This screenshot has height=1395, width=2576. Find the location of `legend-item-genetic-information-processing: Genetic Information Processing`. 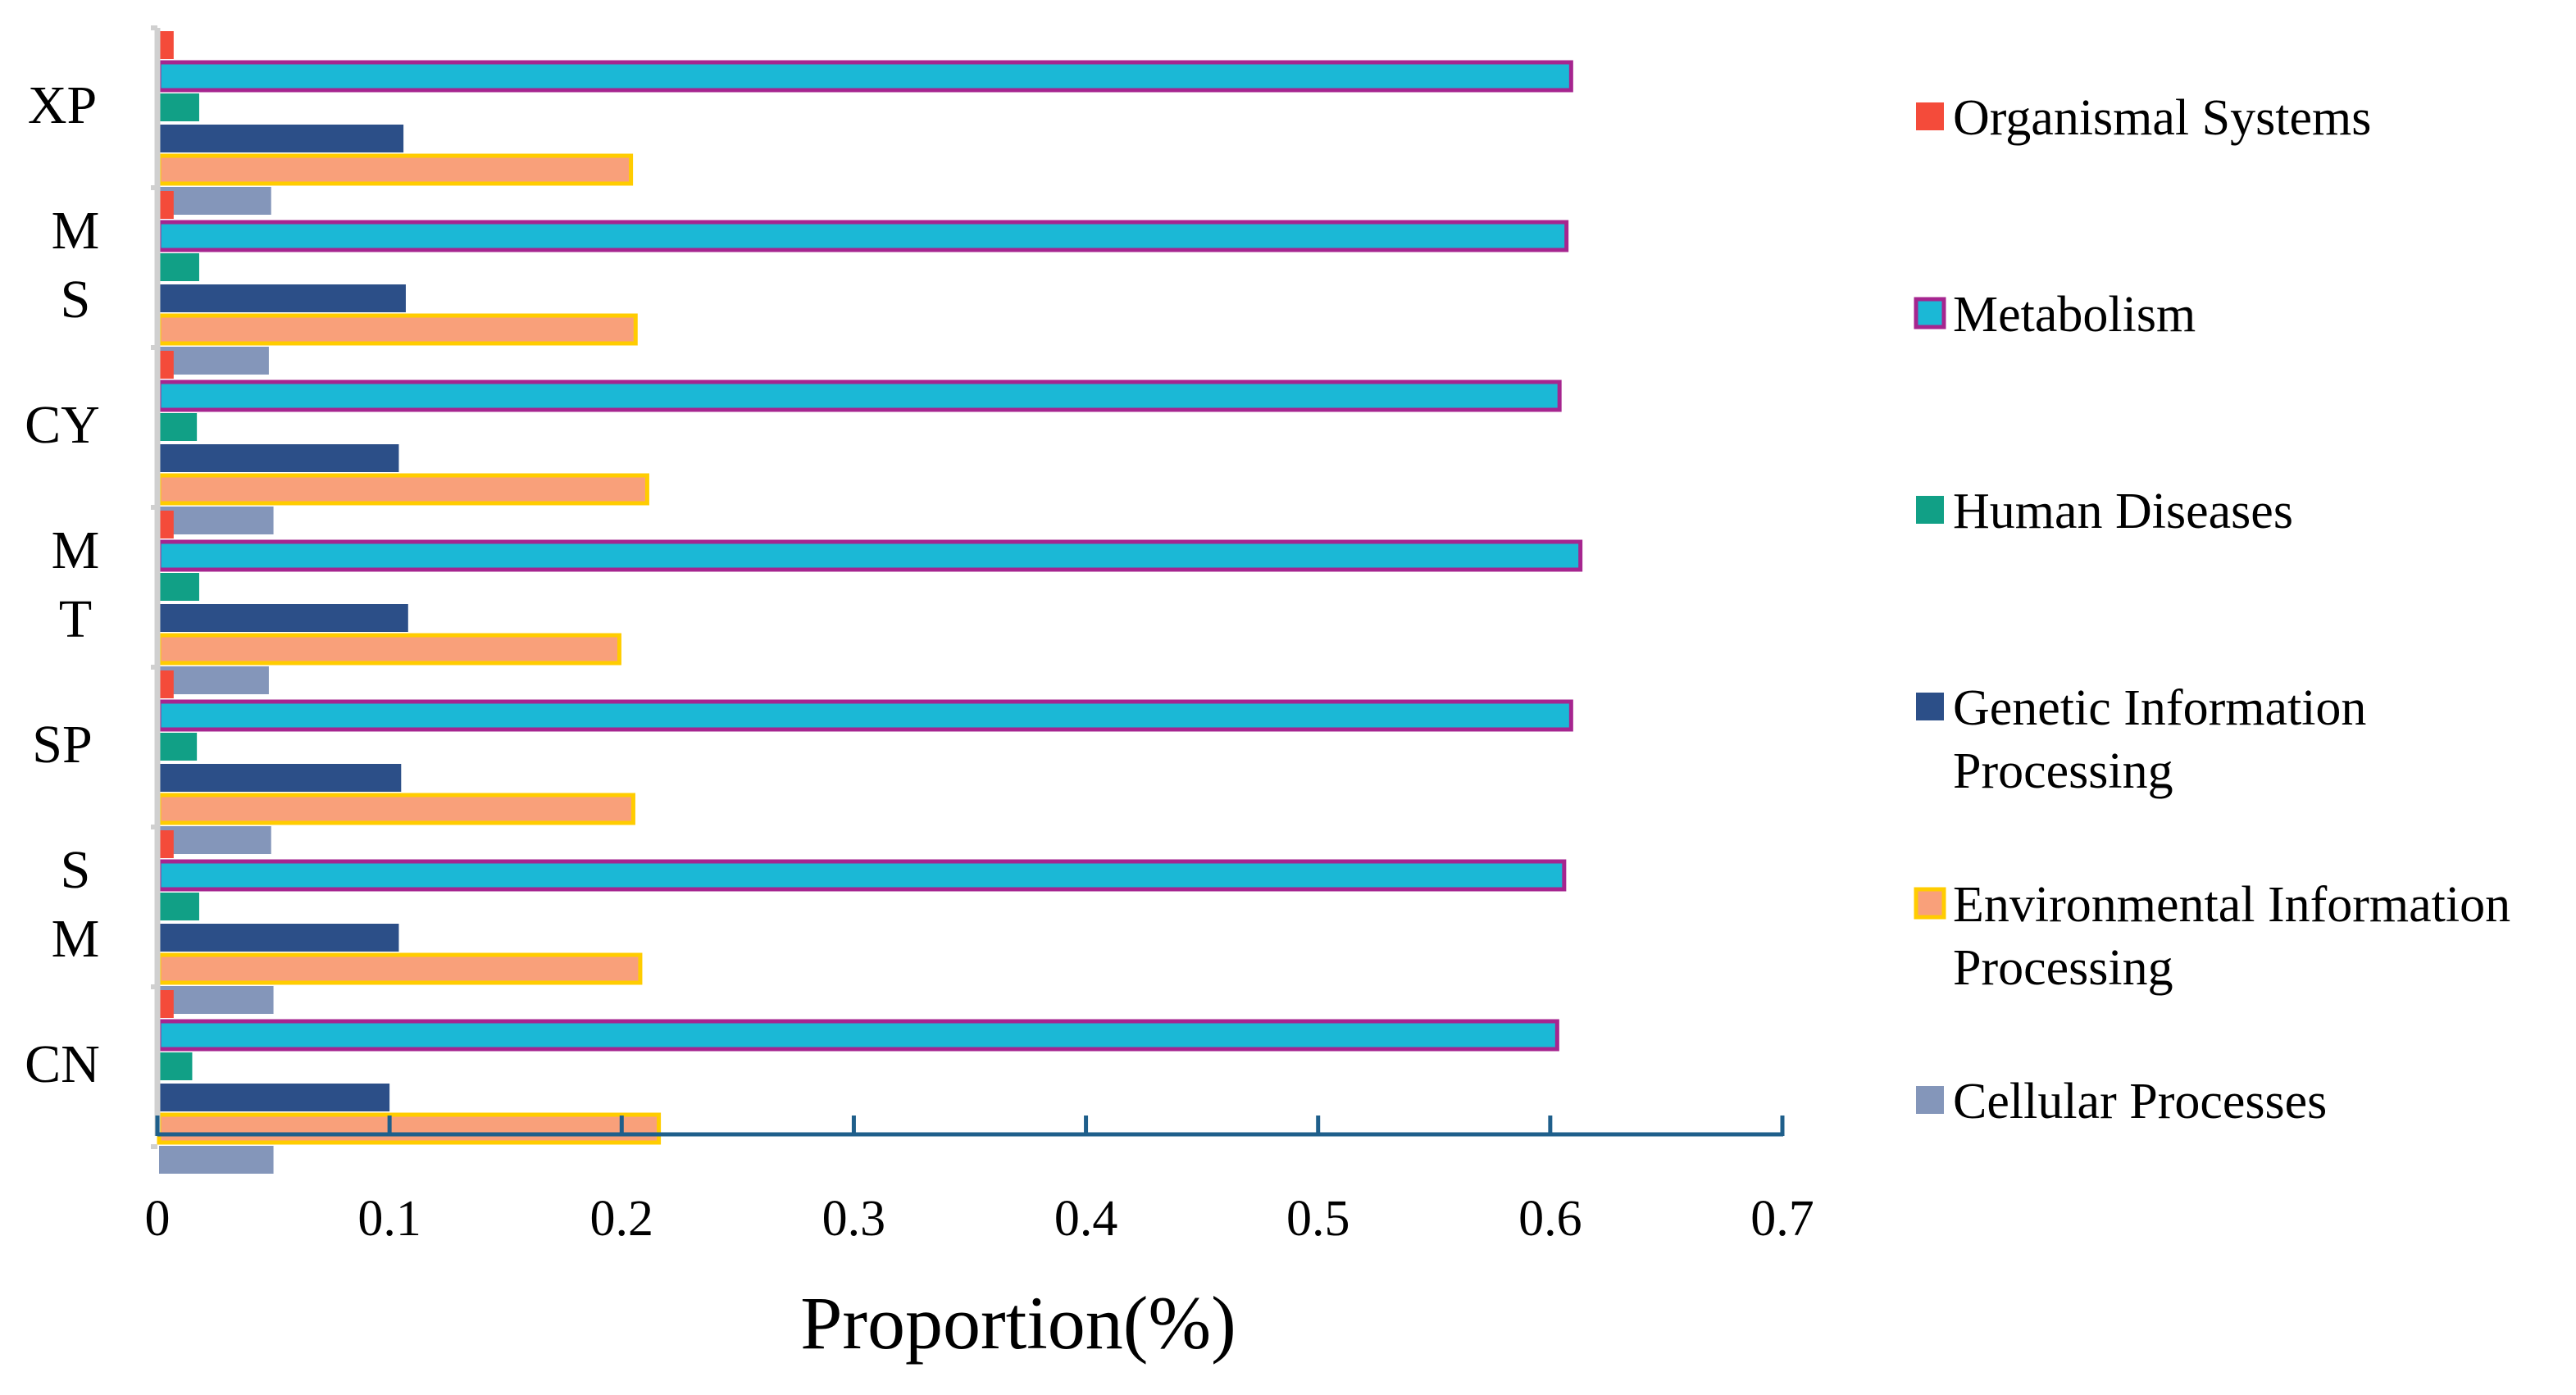

legend-item-genetic-information-processing: Genetic Information Processing is located at coordinates (2141, 739).